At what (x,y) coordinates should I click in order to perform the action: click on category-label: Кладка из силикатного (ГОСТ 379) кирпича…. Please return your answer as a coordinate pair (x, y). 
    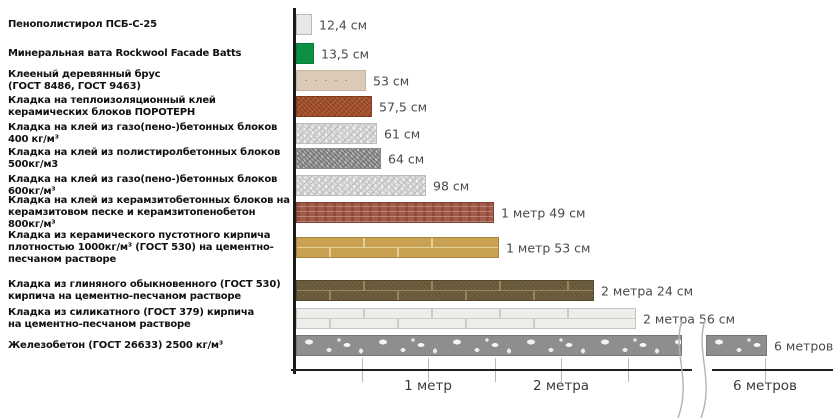
    Looking at the image, I should click on (131, 318).